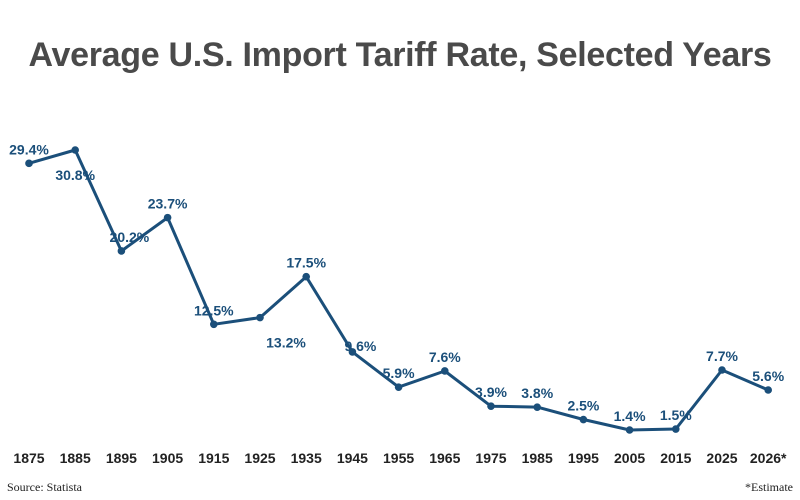  Describe the element at coordinates (352, 458) in the screenshot. I see `x-tick-label: 1945` at that location.